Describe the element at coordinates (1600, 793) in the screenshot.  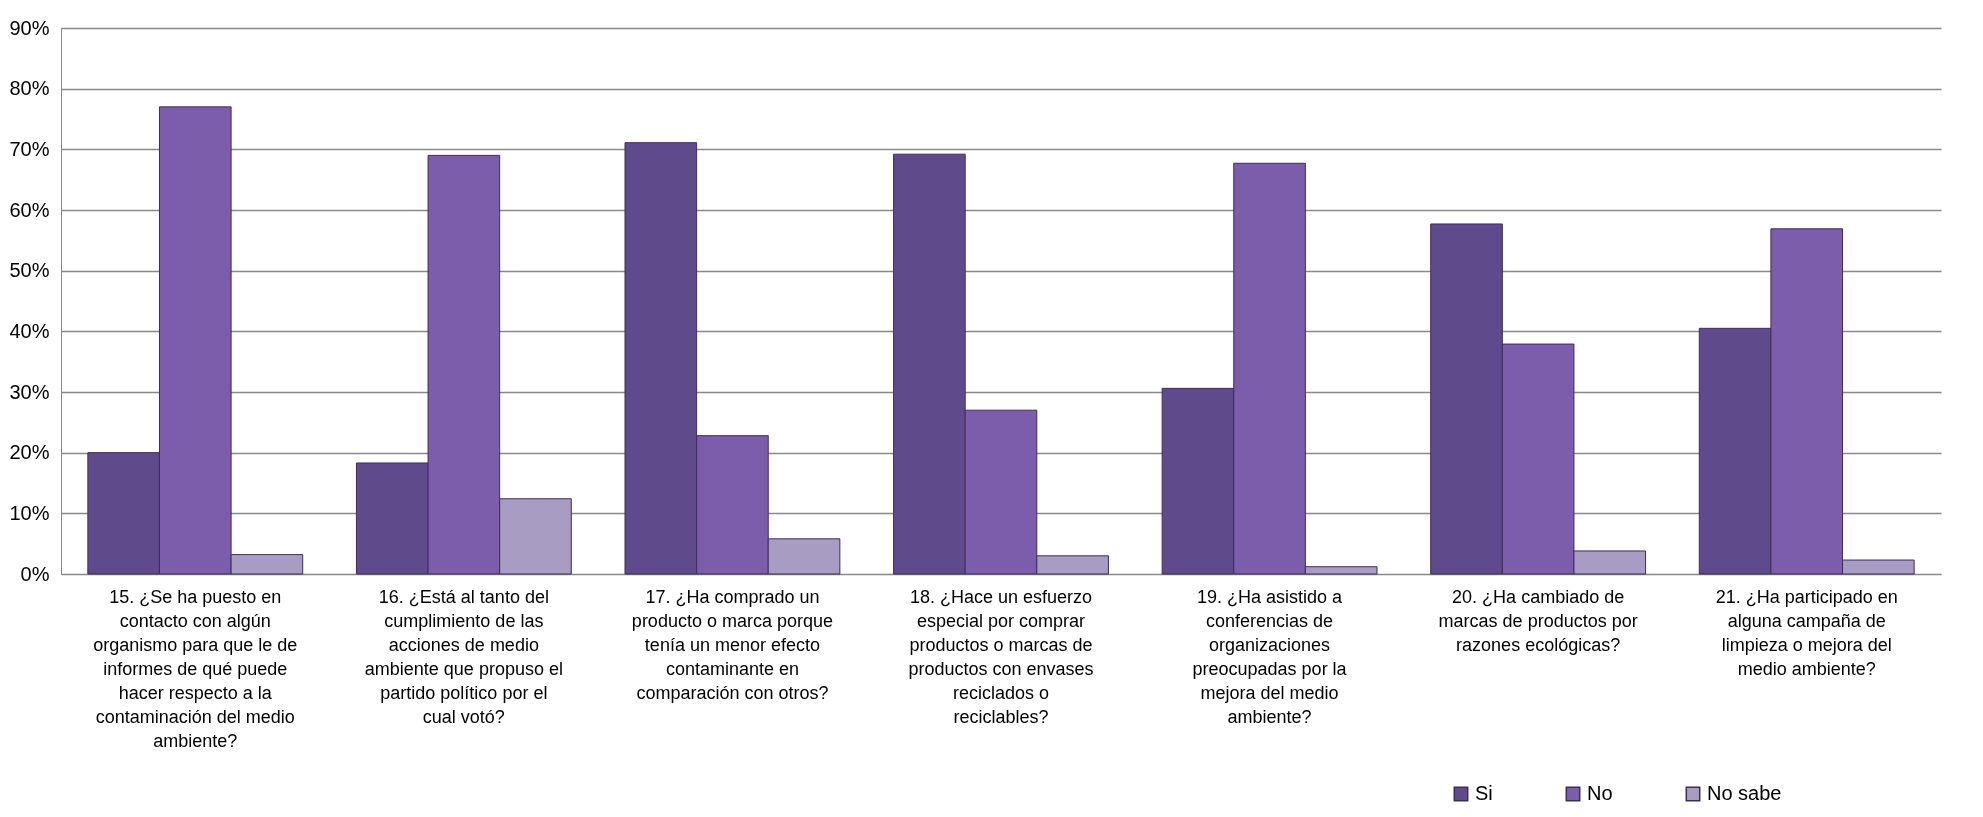
I see `legend-label: No` at that location.